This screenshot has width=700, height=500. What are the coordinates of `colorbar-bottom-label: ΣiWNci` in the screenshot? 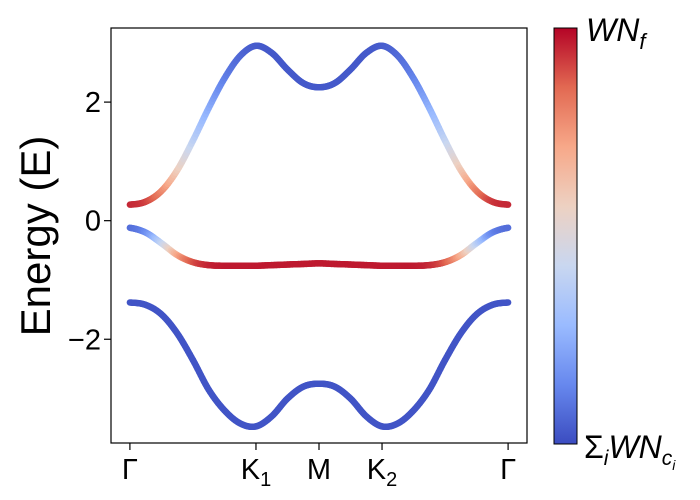 It's located at (630, 451).